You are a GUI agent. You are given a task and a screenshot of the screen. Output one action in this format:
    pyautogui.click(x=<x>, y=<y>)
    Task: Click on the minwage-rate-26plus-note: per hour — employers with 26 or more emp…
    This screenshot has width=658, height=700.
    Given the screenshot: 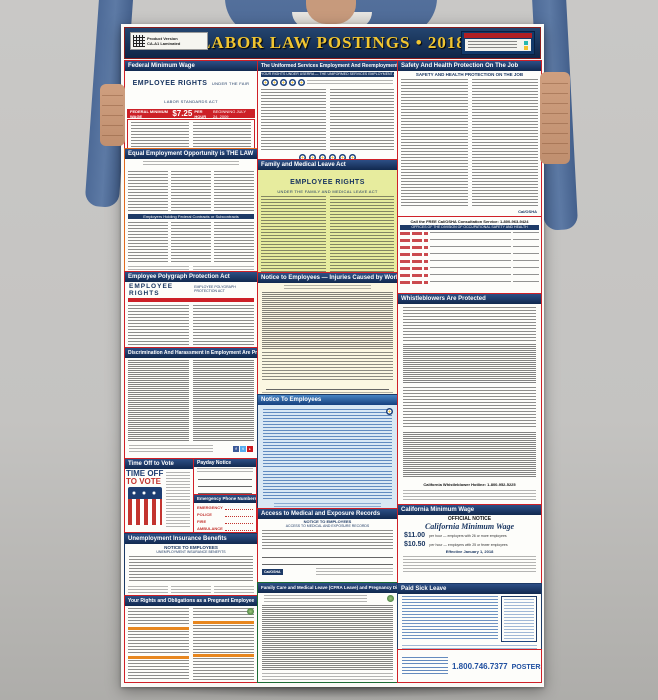 What is the action you would take?
    pyautogui.click(x=468, y=535)
    